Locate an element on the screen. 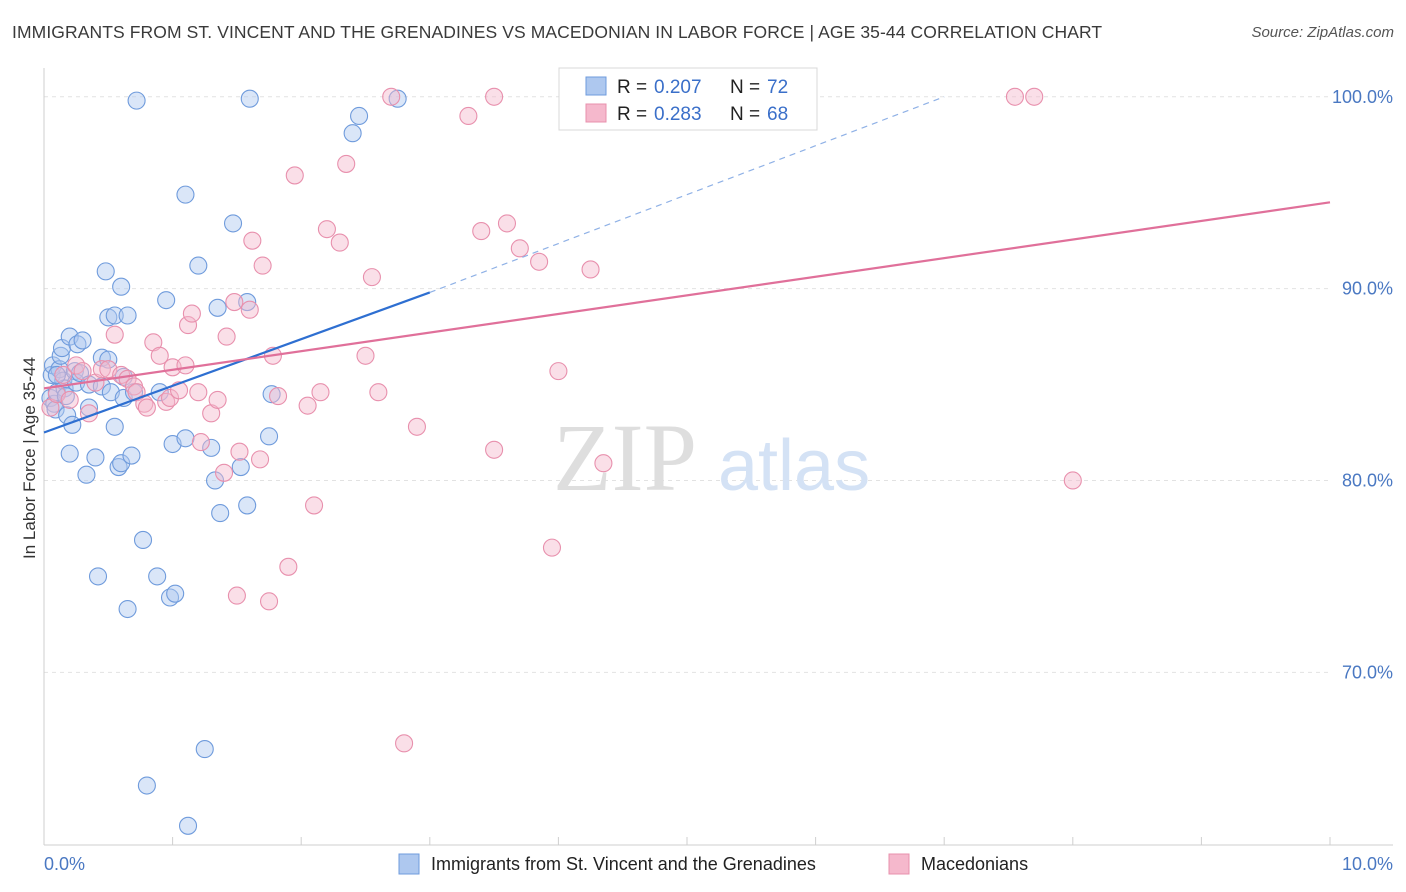  chart-source: Source: ZipAtlas.com is located at coordinates (1322, 32).